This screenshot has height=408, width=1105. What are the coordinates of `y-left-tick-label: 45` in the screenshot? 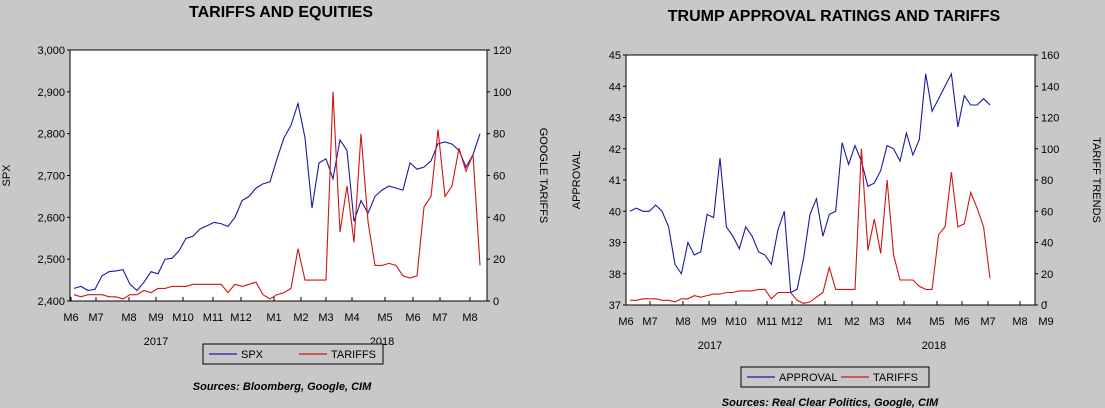 It's located at (615, 56).